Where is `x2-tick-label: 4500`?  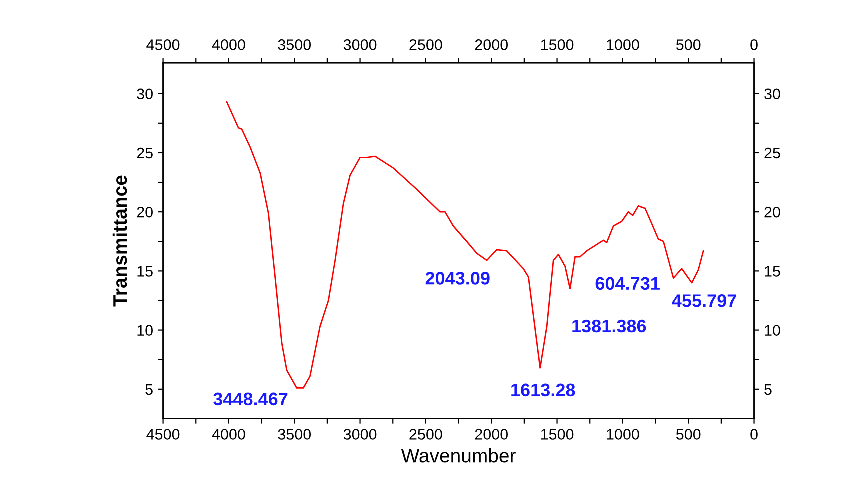 x2-tick-label: 4500 is located at coordinates (163, 45).